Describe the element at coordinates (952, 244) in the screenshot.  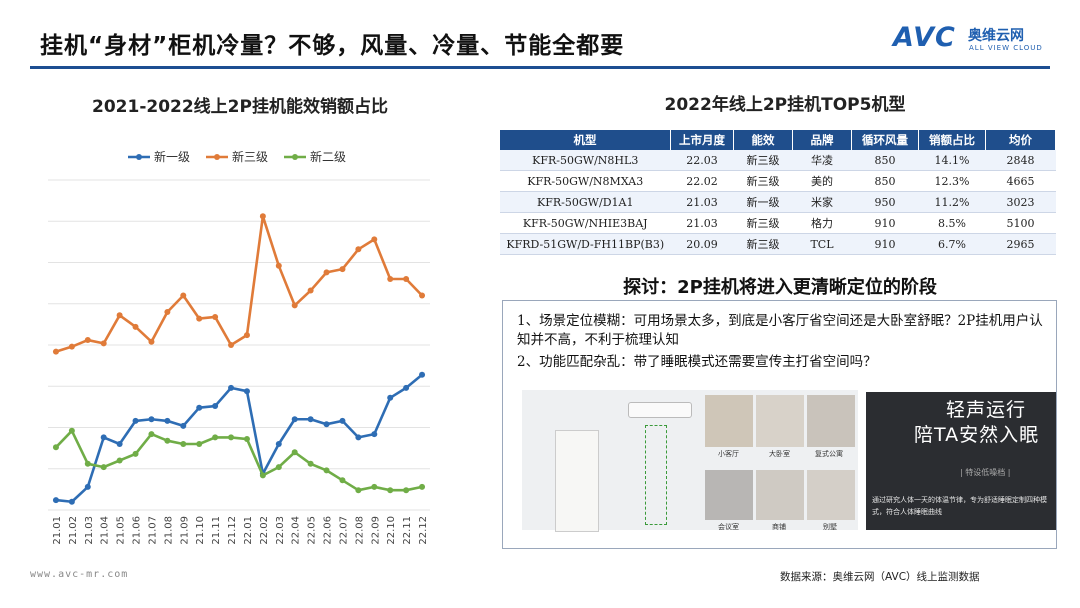
I see `cell-share: 6.7%` at that location.